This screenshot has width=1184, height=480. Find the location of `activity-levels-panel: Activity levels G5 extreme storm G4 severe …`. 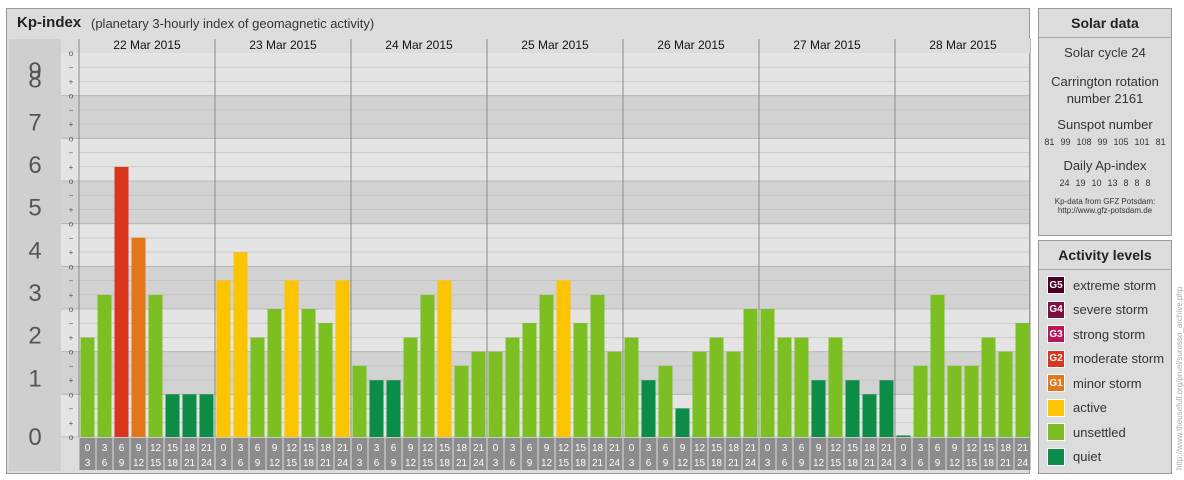

activity-levels-panel: Activity levels G5 extreme storm G4 severe … is located at coordinates (1105, 357).